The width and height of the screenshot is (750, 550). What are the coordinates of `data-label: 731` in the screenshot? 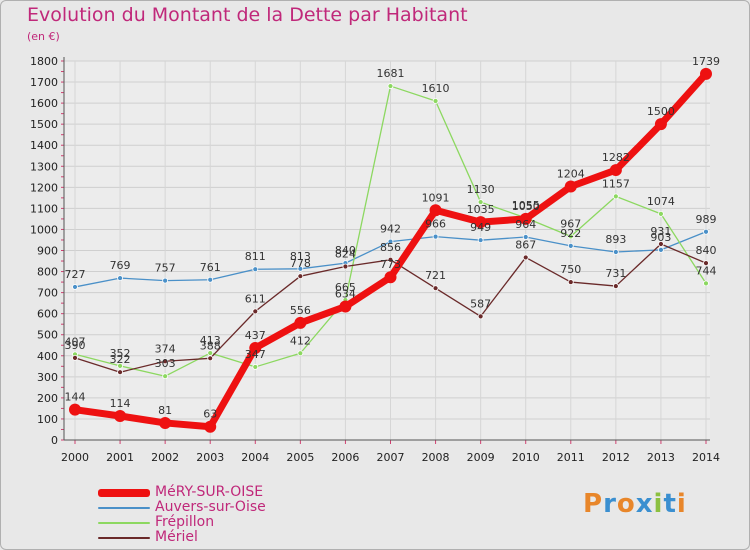 It's located at (615, 273).